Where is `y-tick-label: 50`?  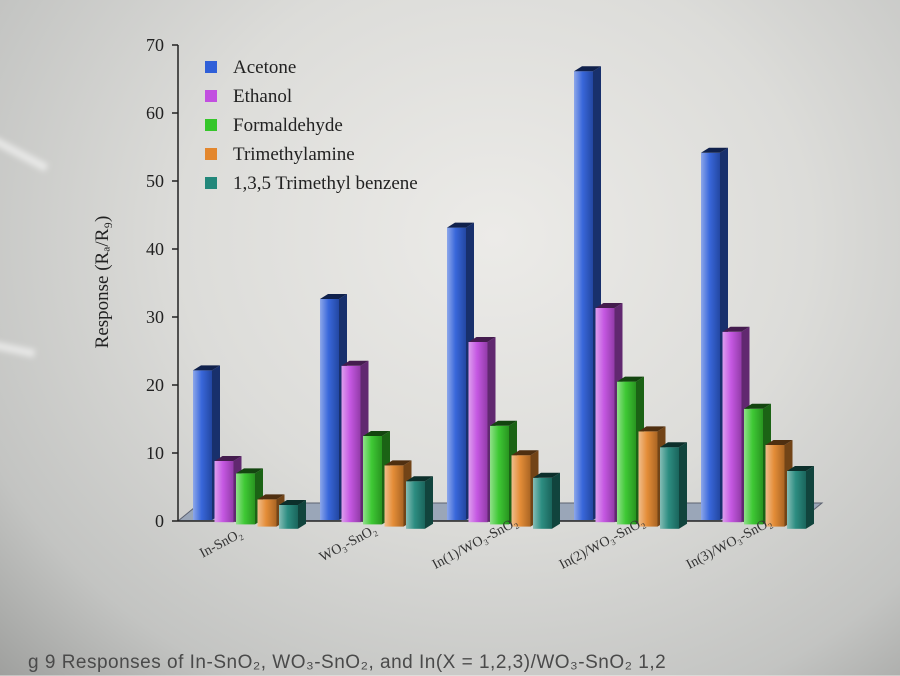
y-tick-label: 50 is located at coordinates (155, 181).